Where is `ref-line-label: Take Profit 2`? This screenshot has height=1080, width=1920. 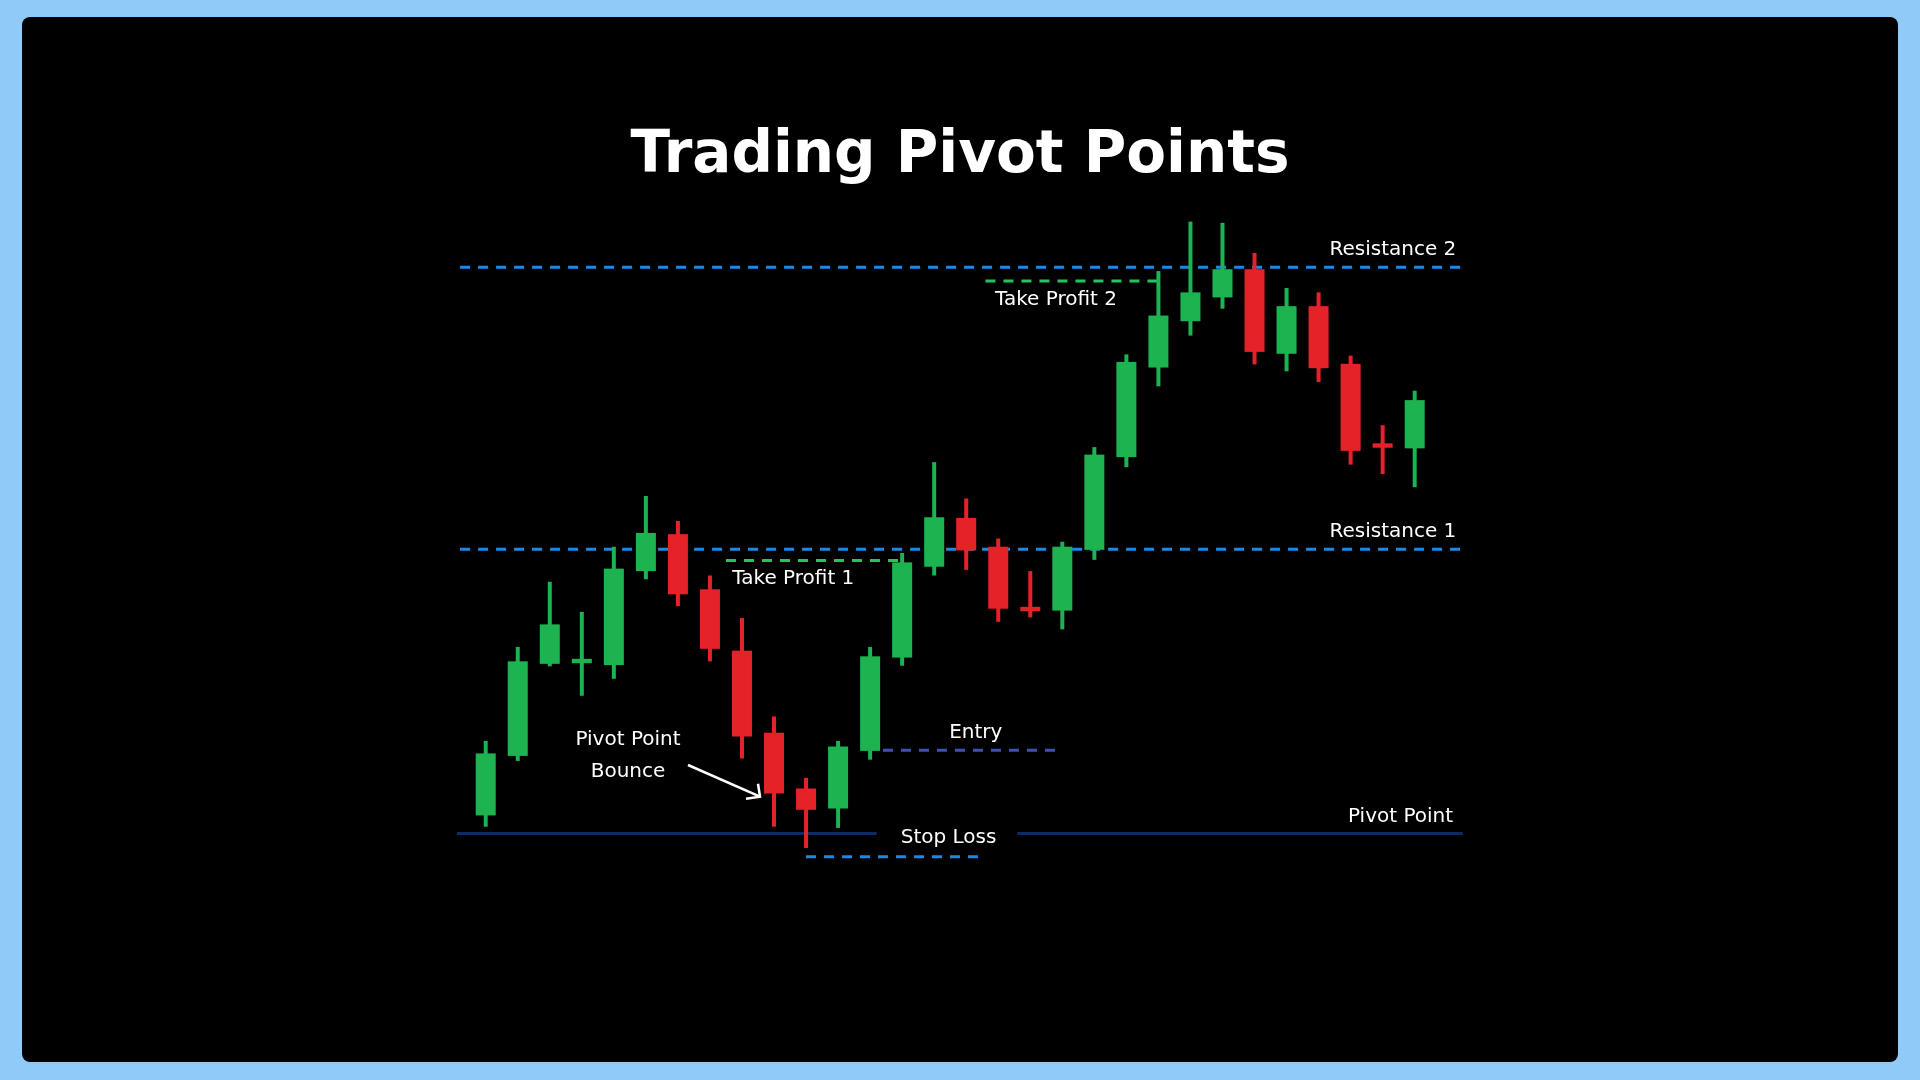 ref-line-label: Take Profit 2 is located at coordinates (1055, 298).